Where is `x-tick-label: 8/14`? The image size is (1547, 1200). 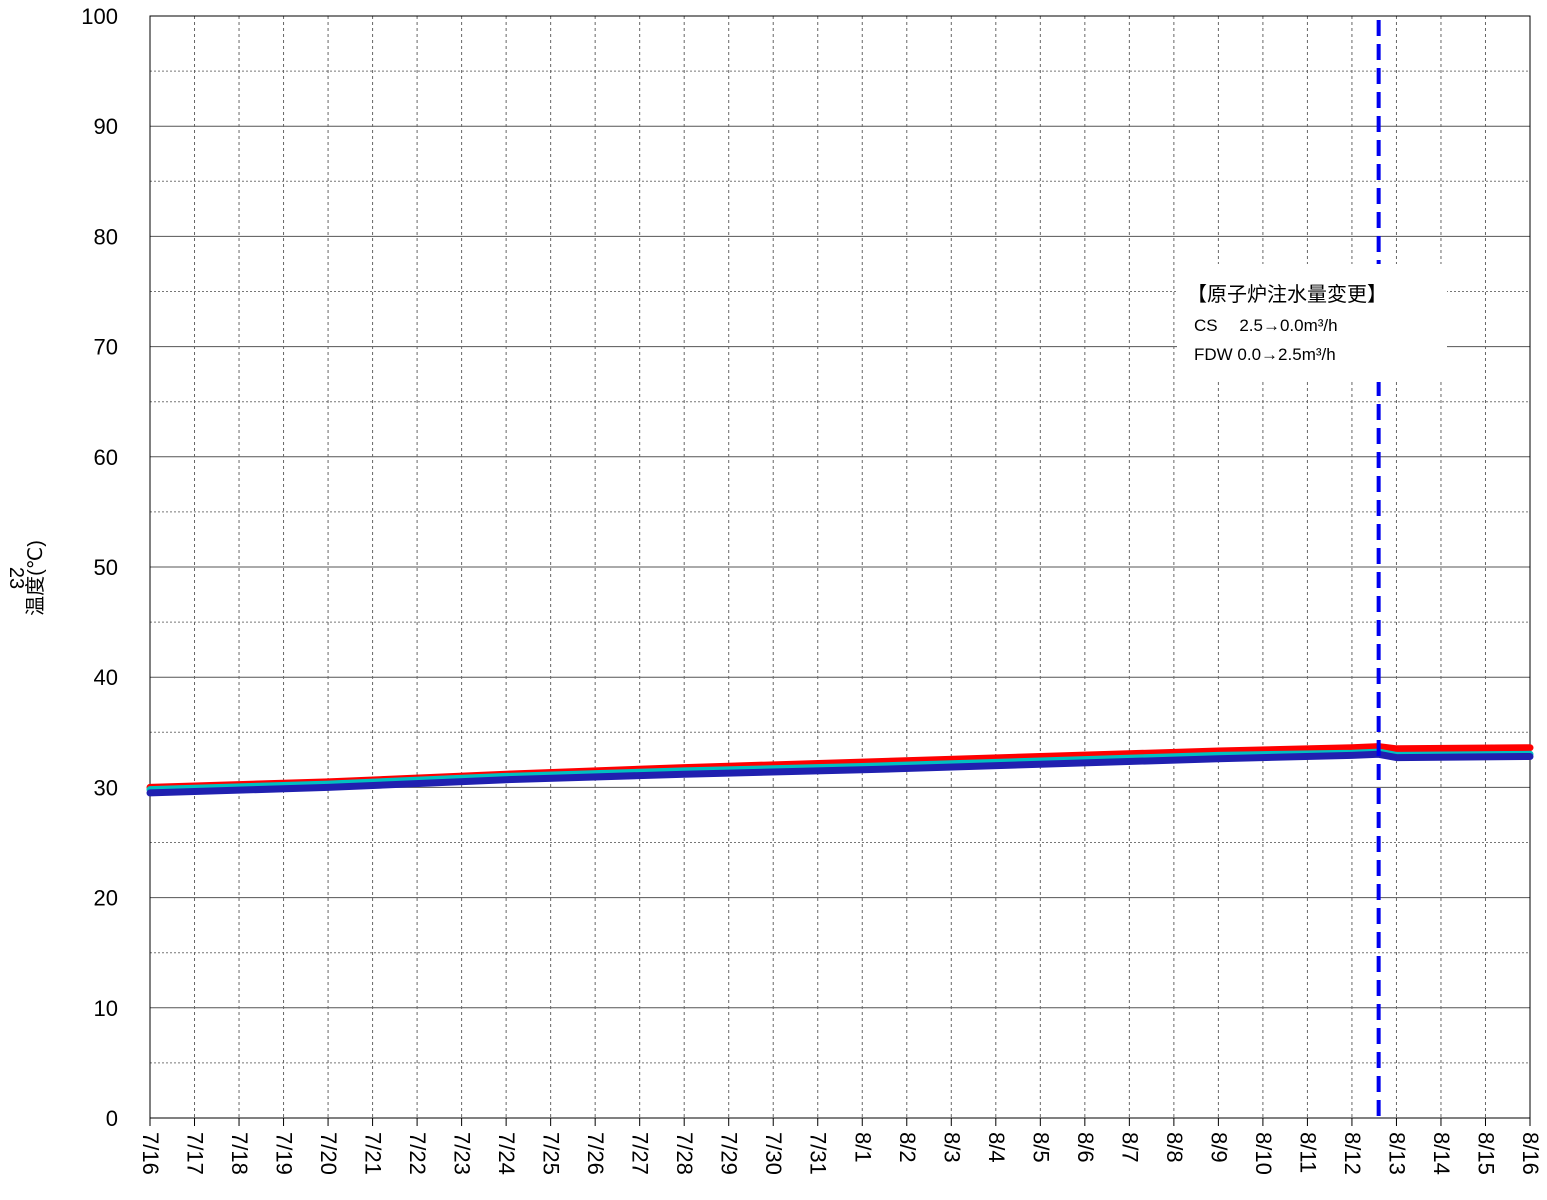
x-tick-label: 8/14 is located at coordinates (1441, 1153).